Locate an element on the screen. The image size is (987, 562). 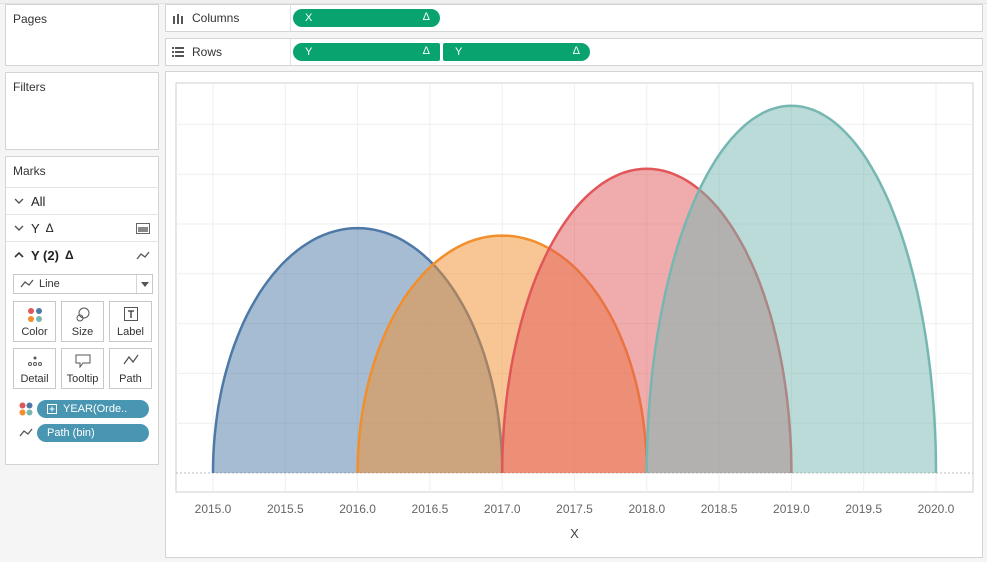
text-label-icon is located at coordinates (130, 314).